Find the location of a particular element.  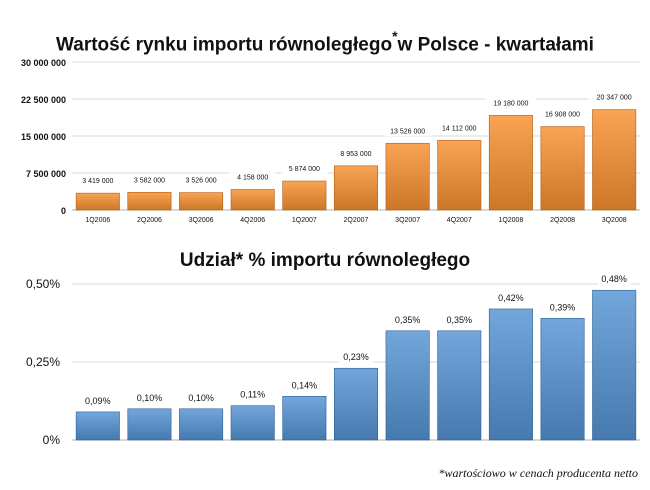

value-label: 20 347 000 is located at coordinates (614, 98).